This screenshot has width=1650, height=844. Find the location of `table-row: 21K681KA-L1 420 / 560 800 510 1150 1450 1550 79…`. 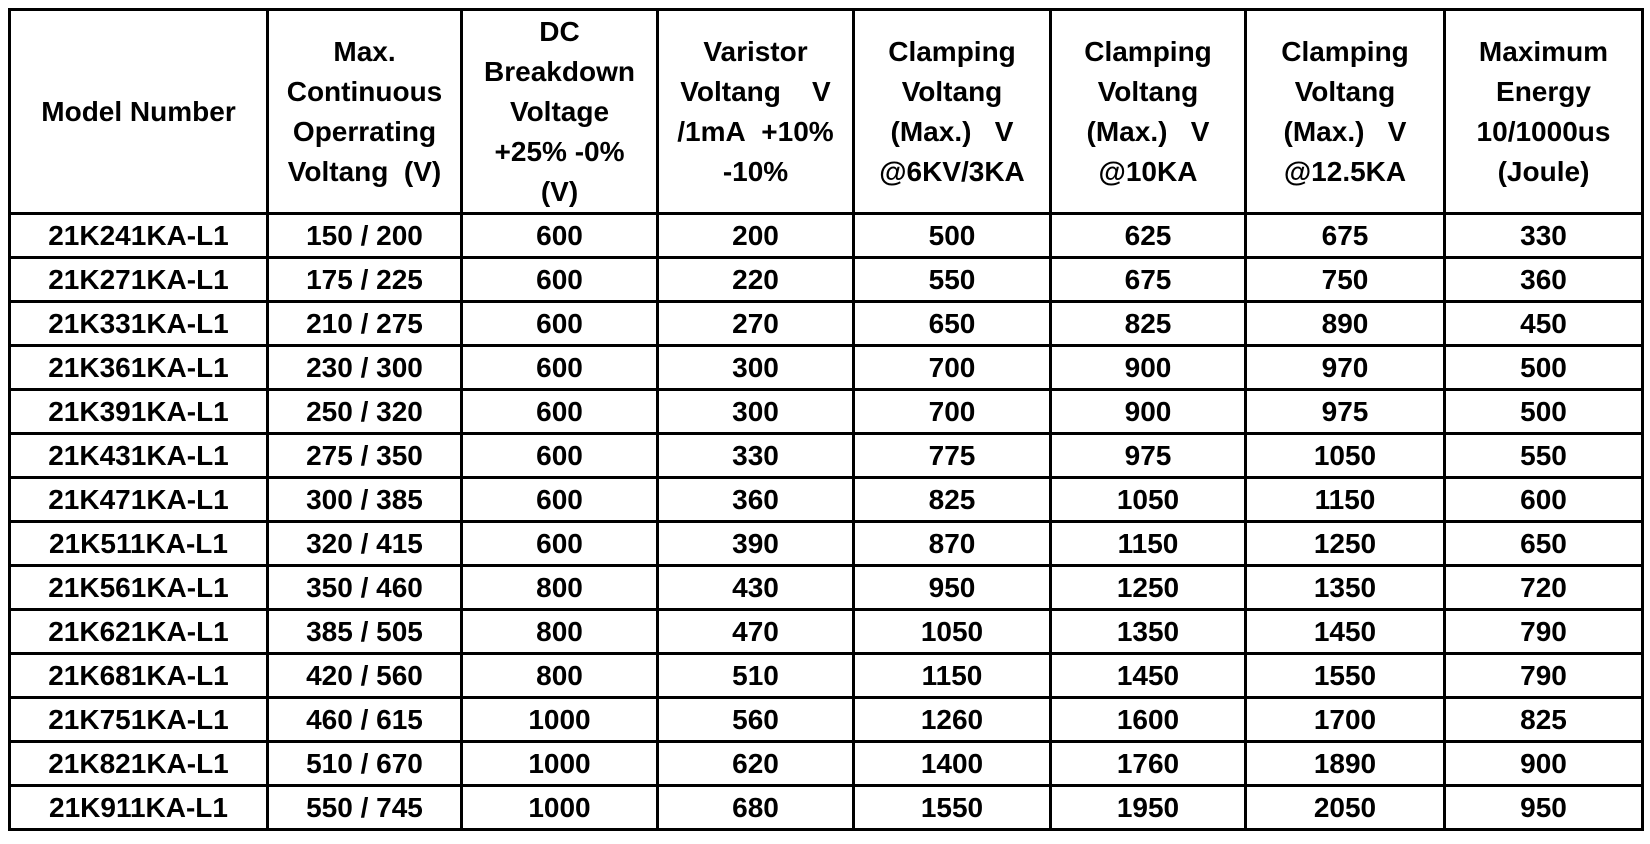

table-row: 21K681KA-L1 420 / 560 800 510 1150 1450 1550 79… is located at coordinates (826, 675).